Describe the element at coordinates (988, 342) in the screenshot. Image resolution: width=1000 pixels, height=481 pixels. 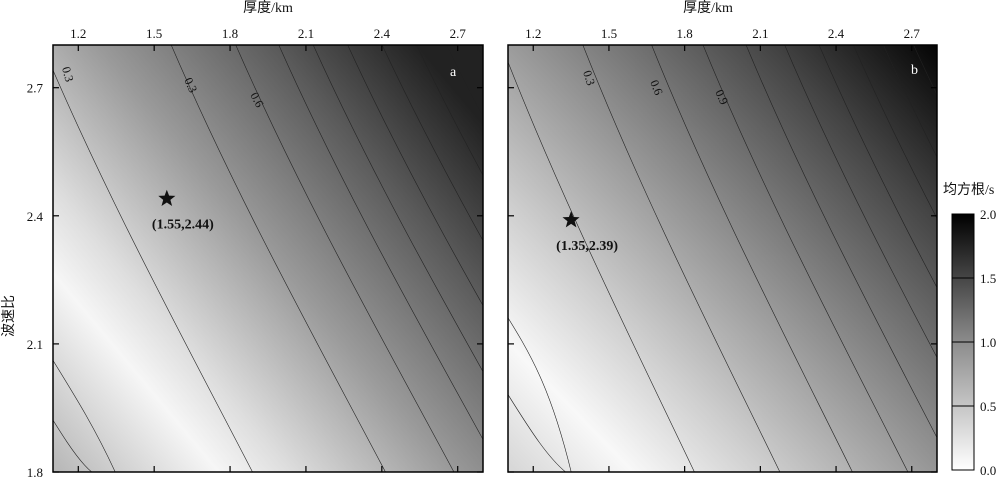
I see `colorbar-tick-label: 1.0` at that location.